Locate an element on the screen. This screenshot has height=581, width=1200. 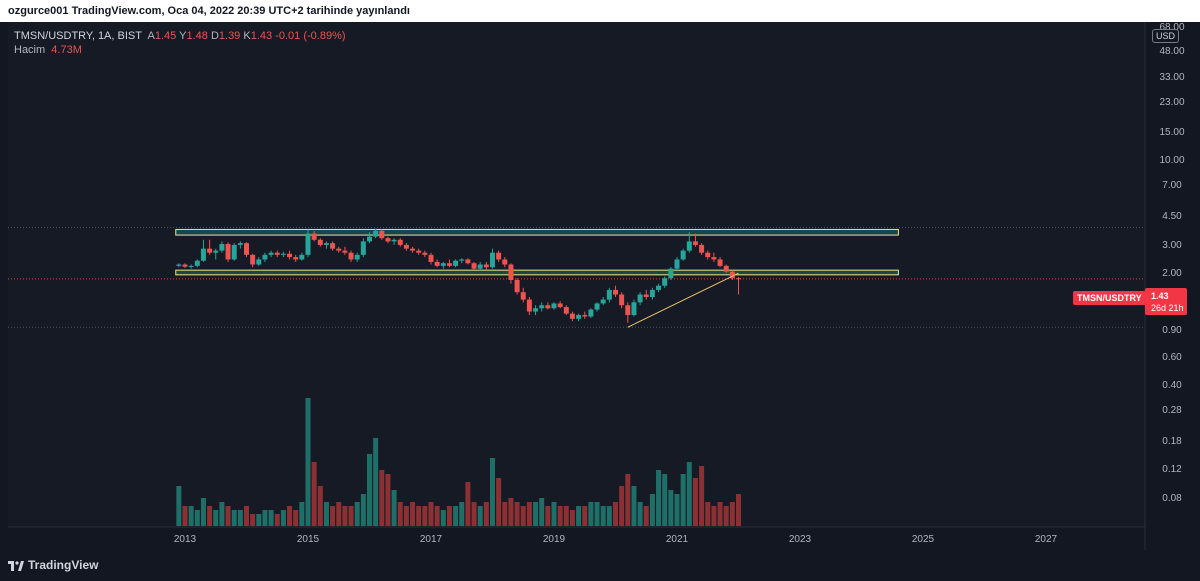
tradingview-logo: TradingView is located at coordinates (53, 565).